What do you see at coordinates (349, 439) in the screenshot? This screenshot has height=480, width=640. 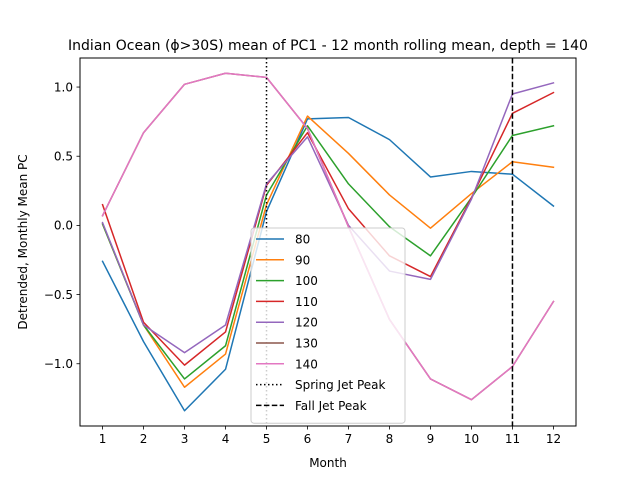 I see `x-tick-label: 7` at bounding box center [349, 439].